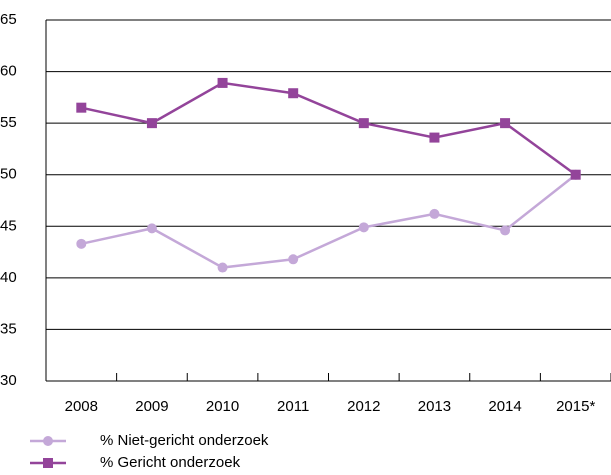 The width and height of the screenshot is (611, 475). What do you see at coordinates (81, 406) in the screenshot?
I see `x-tick-label: 2008` at bounding box center [81, 406].